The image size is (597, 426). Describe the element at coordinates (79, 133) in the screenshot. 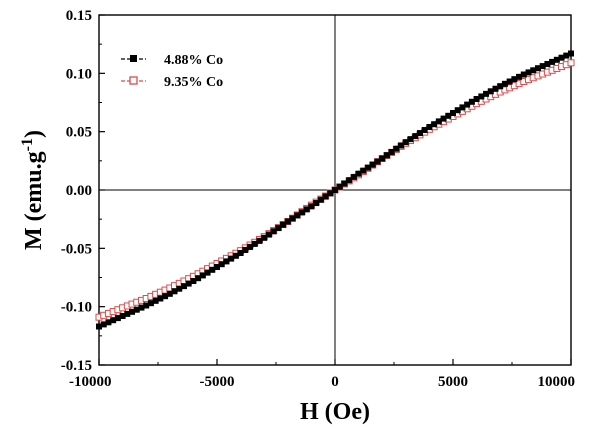

I see `y-tick-label: 0.05` at that location.